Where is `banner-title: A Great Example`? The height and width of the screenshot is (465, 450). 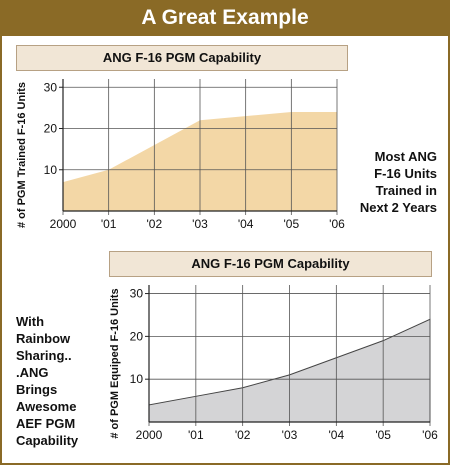
banner-title: A Great Example is located at coordinates (225, 17).